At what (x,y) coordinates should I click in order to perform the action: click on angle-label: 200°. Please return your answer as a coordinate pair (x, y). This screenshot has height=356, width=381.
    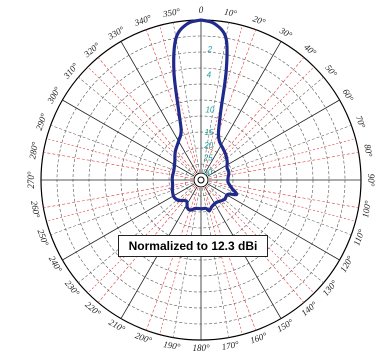
    Looking at the image, I should click on (144, 337).